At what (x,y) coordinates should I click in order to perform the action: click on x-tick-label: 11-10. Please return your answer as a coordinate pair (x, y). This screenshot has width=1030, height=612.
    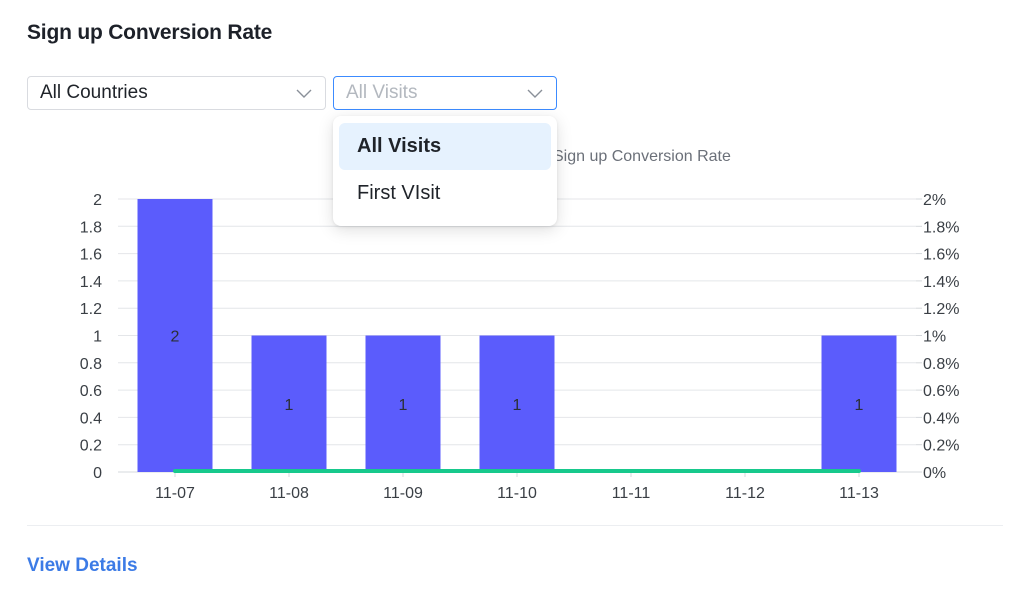
    Looking at the image, I should click on (517, 493).